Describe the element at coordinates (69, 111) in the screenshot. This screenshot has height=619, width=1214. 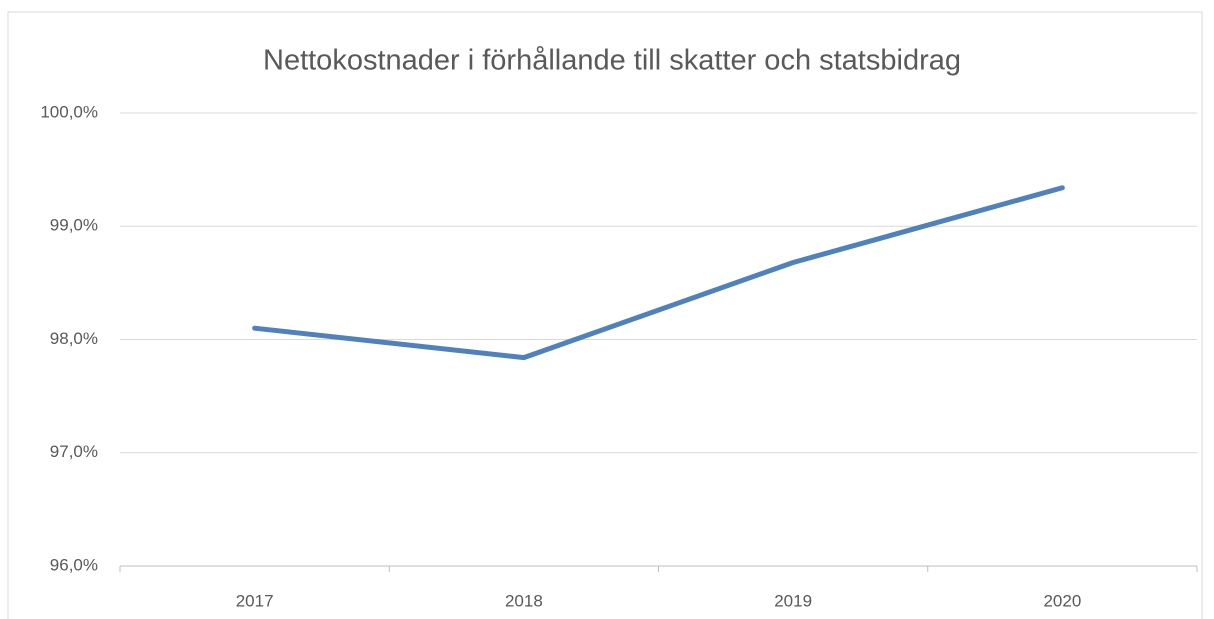
I see `y-tick-label: 100,0%` at that location.